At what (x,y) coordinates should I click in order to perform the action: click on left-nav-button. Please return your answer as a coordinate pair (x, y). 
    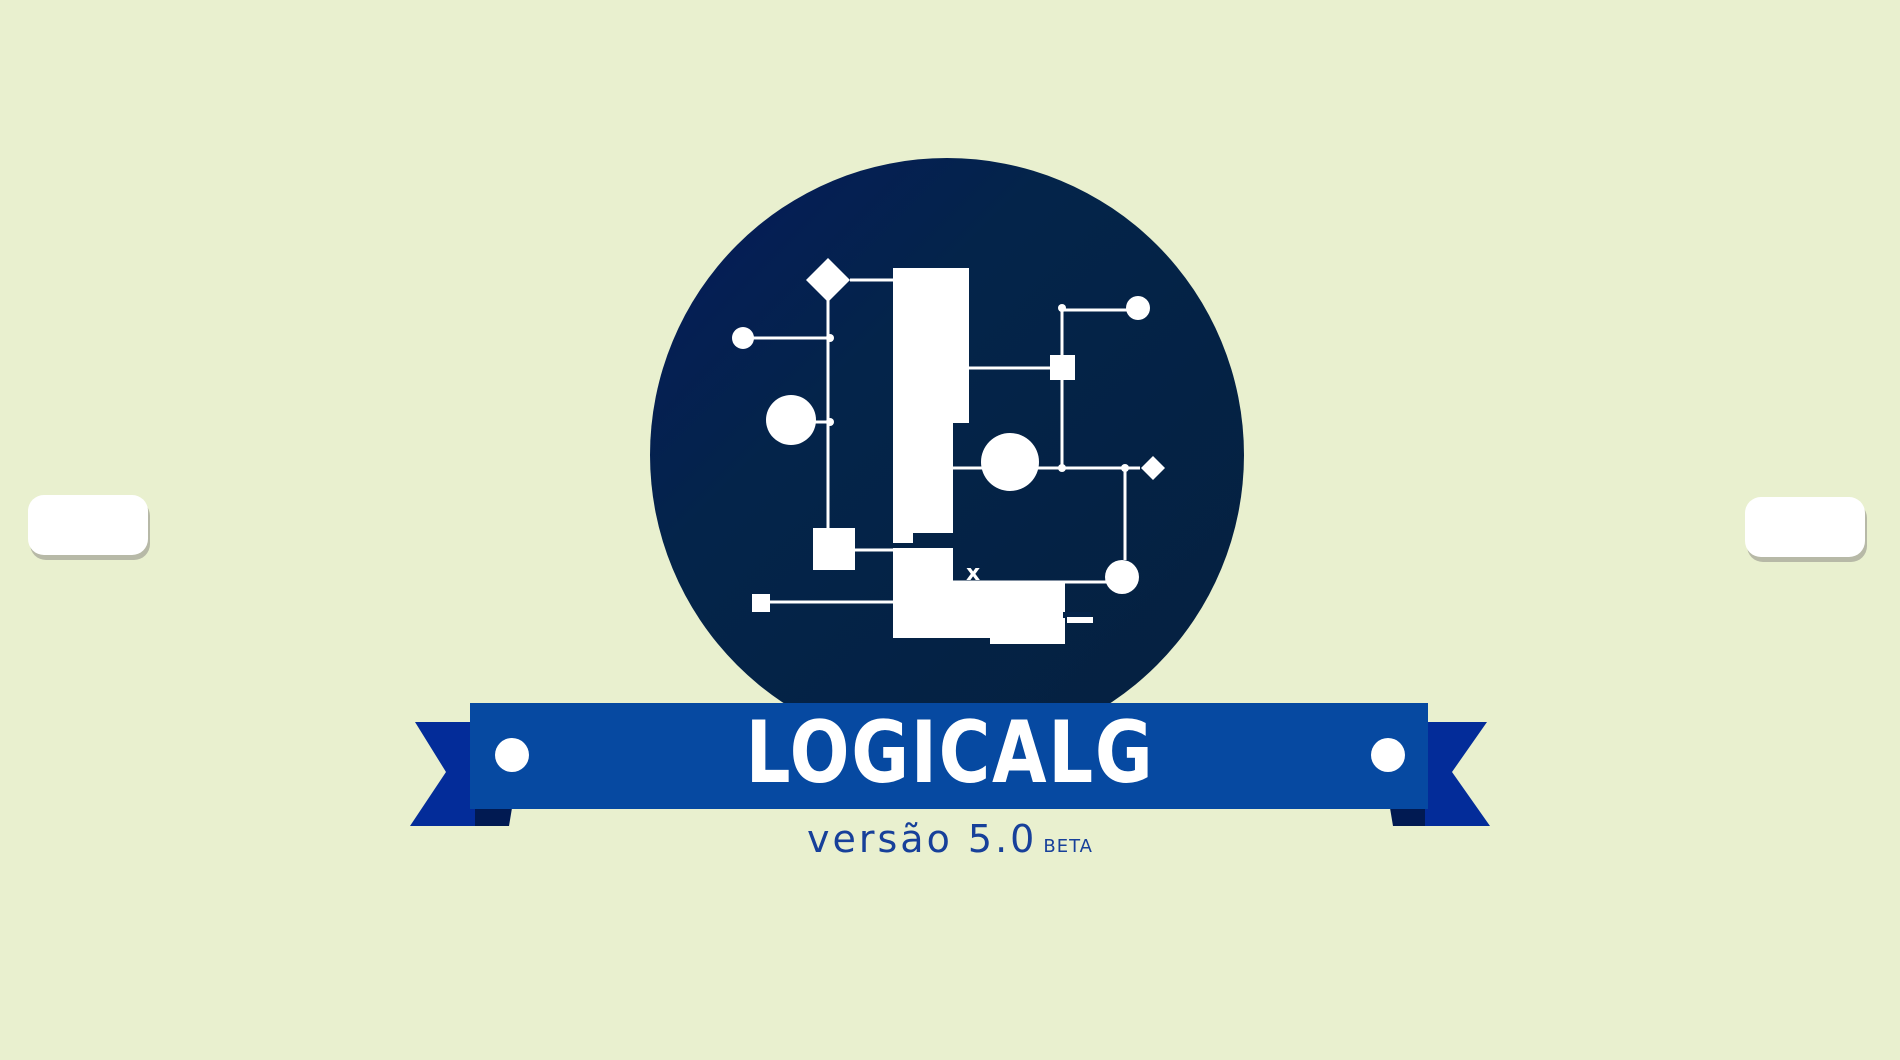
    Looking at the image, I should click on (88, 525).